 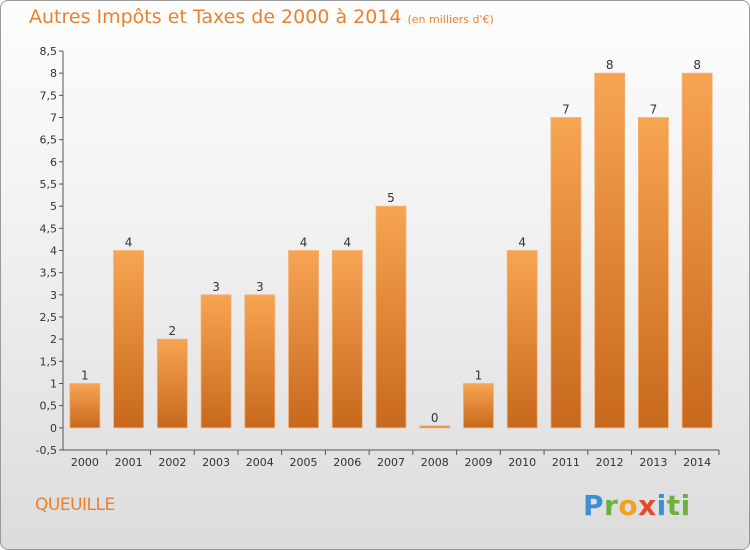 I want to click on y-tick-label: 8,5, so click(x=49, y=51).